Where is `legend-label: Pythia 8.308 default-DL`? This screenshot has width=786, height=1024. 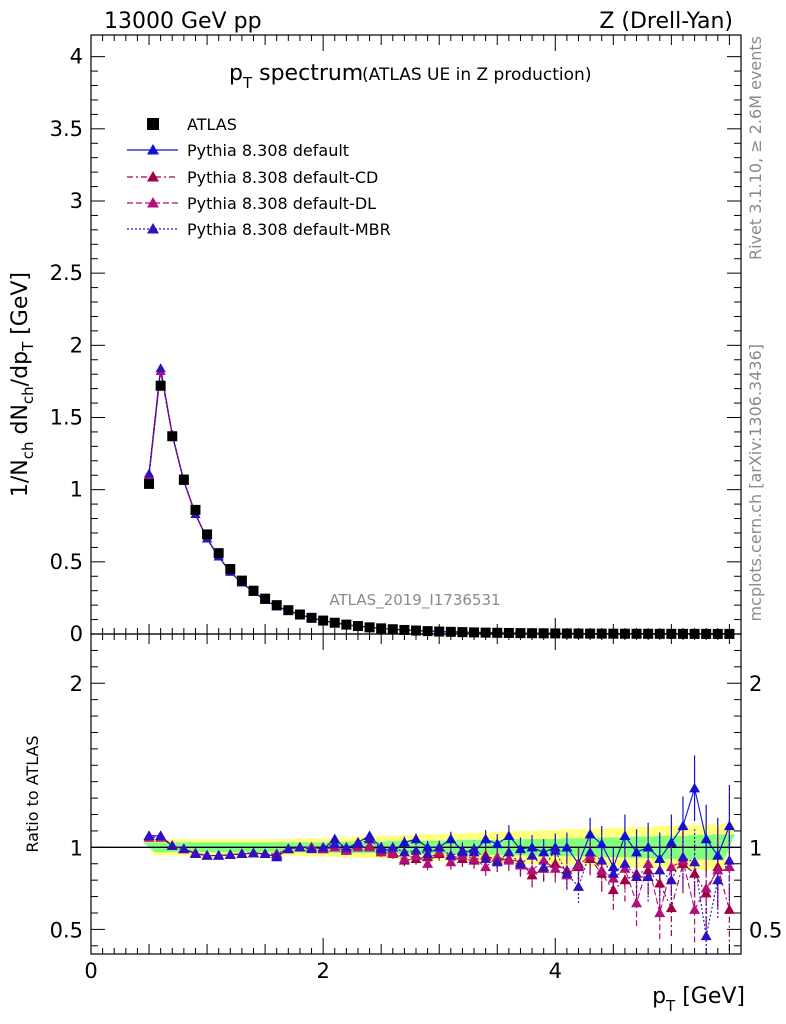
legend-label: Pythia 8.308 default-DL is located at coordinates (281, 203).